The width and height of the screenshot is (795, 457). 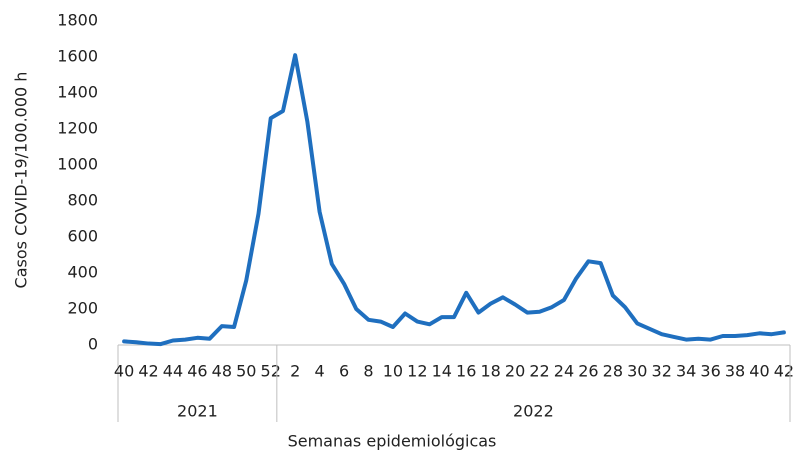 I want to click on y-tick-label: 400, so click(x=82, y=272).